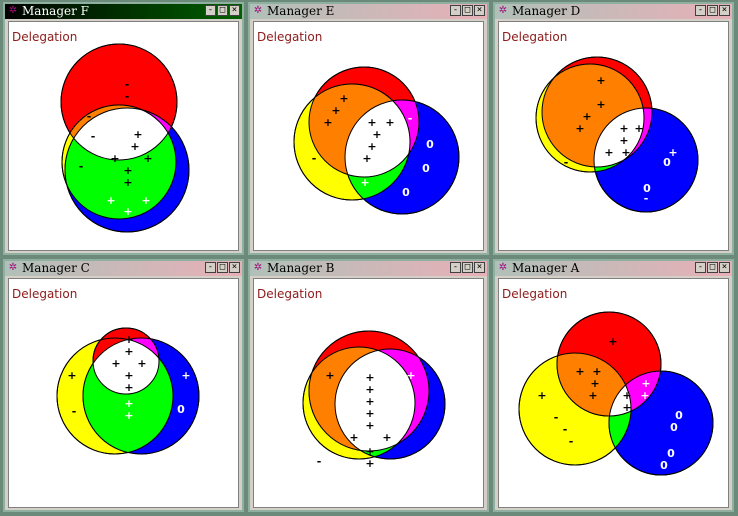 This screenshot has height=516, width=738. What do you see at coordinates (55, 11) in the screenshot?
I see `window-title: Manager F` at bounding box center [55, 11].